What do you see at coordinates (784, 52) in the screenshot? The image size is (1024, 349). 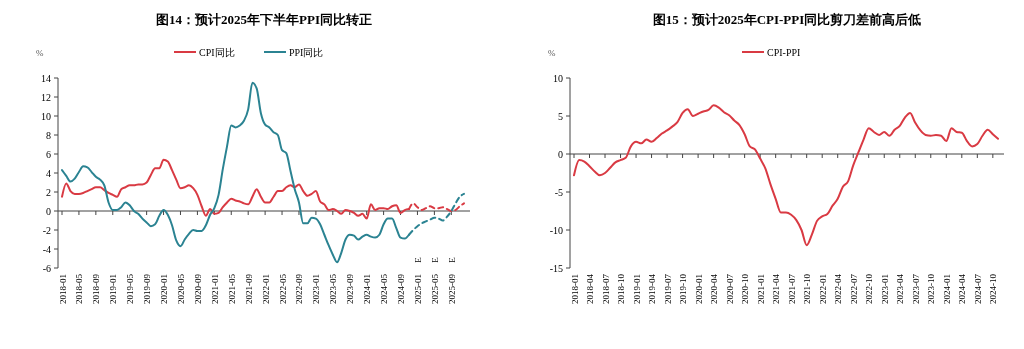 I see `legend-label: CPI-PPI` at bounding box center [784, 52].